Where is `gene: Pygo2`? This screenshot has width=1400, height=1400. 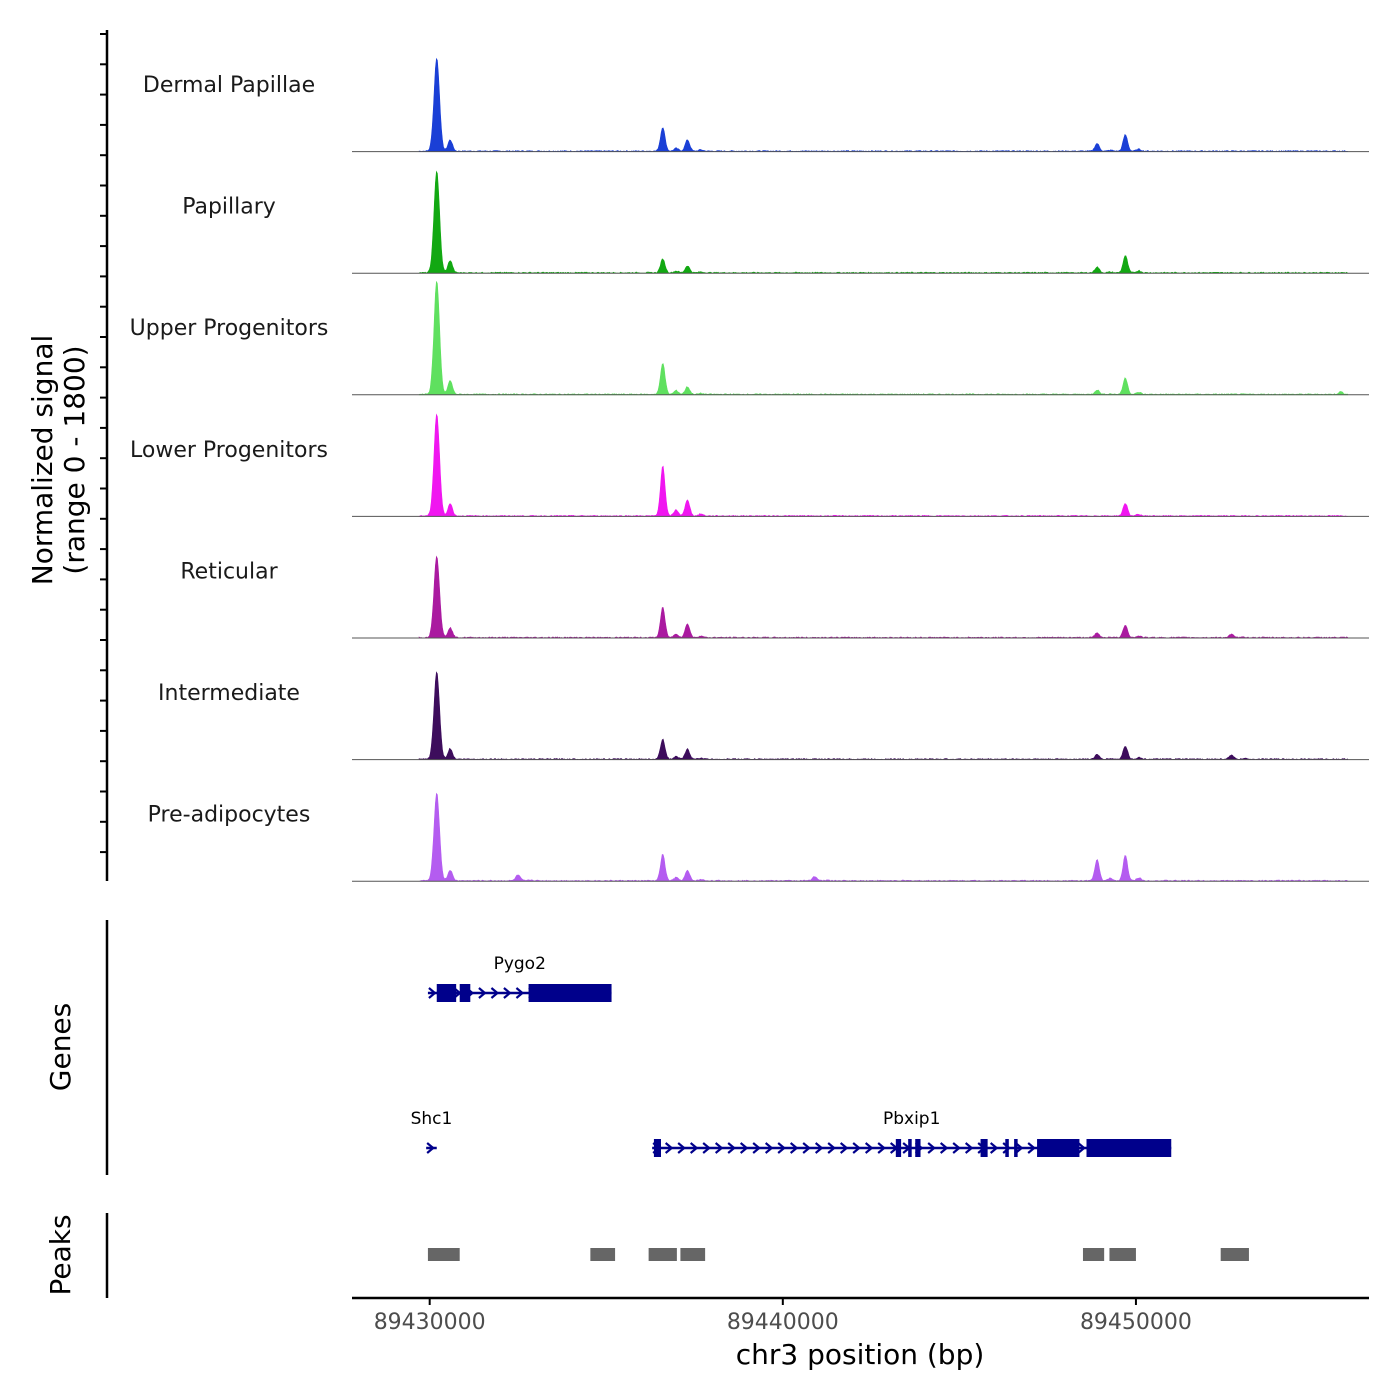
gene: Pygo2 is located at coordinates (519, 978).